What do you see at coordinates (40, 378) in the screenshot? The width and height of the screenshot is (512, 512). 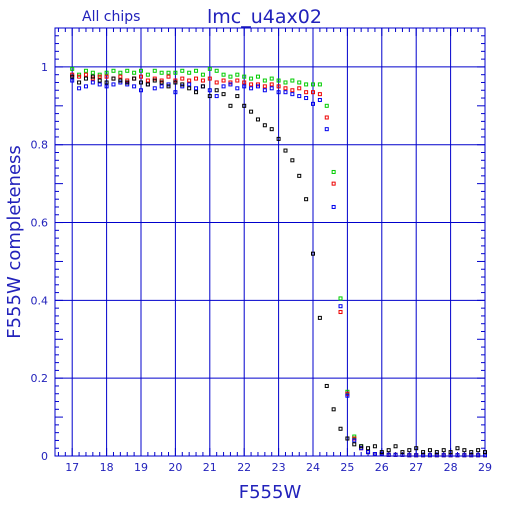 I see `y-tick-label: 0.2` at bounding box center [40, 378].